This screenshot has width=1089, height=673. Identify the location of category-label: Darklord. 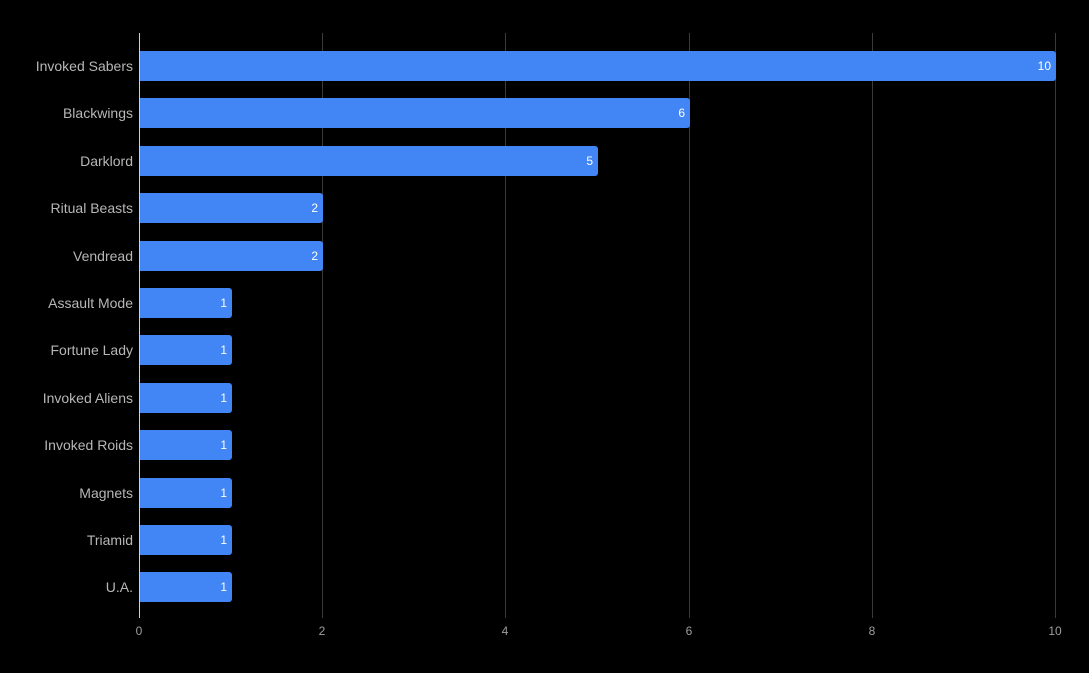
(106, 161).